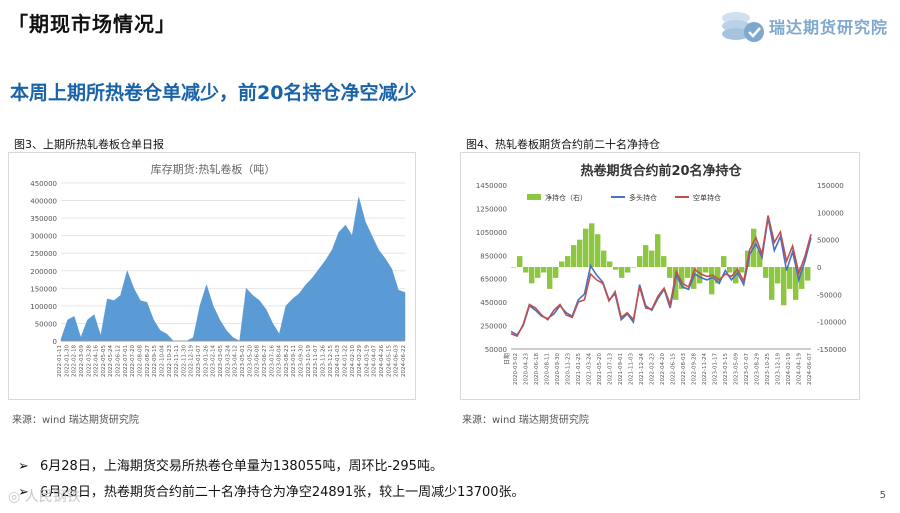 The height and width of the screenshot is (513, 900). What do you see at coordinates (632, 369) in the screenshot?
I see `x-tick-label: 2021-11-03` at bounding box center [632, 369].